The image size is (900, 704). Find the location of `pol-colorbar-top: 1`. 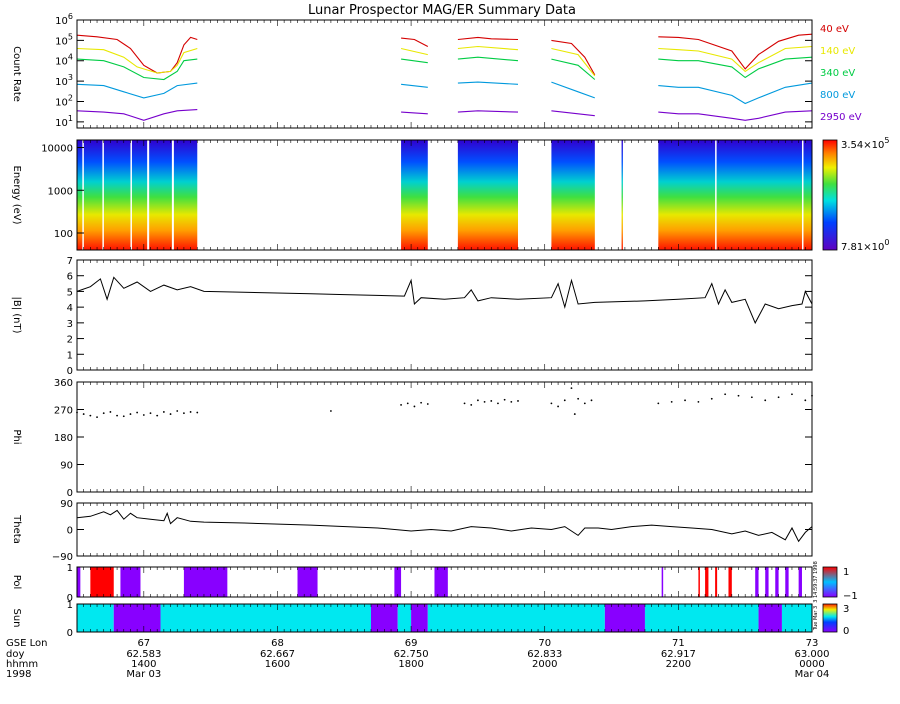

pol-colorbar-top: 1 is located at coordinates (846, 572).